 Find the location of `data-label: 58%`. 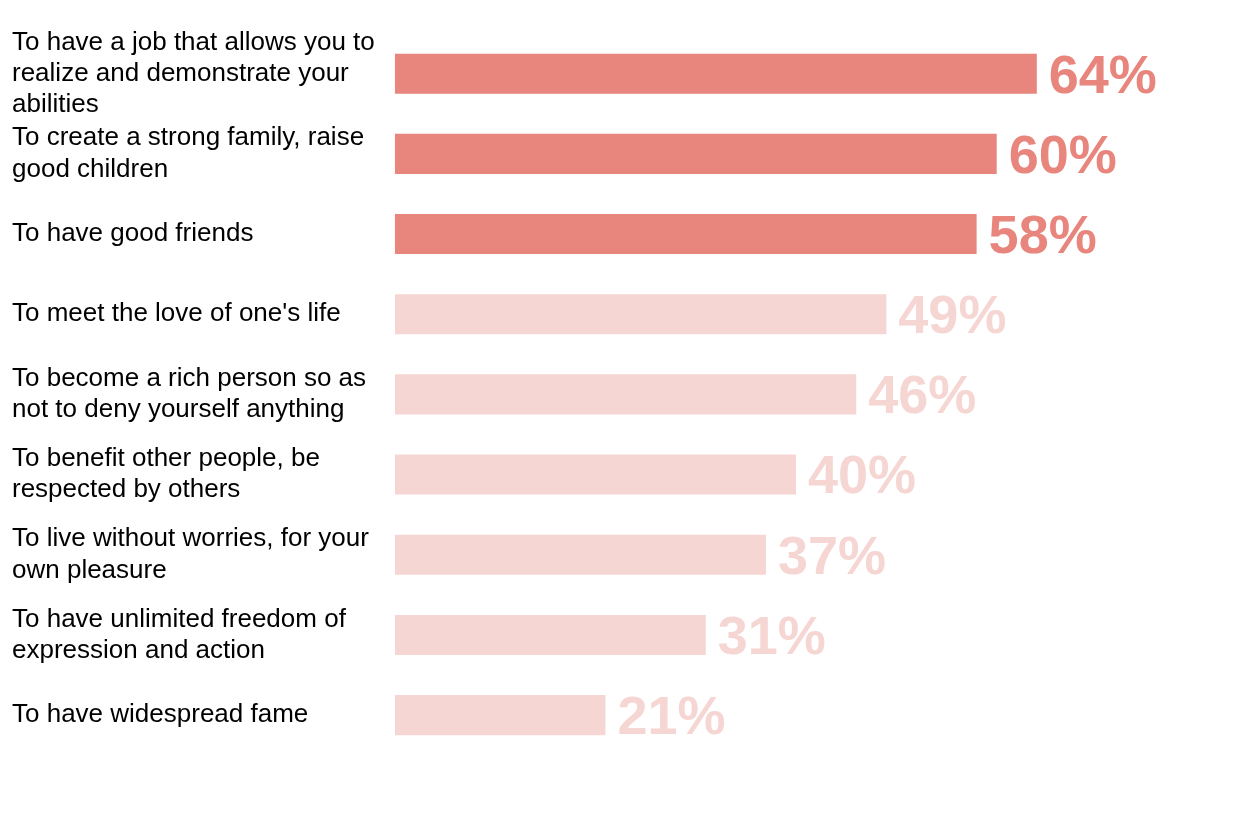

data-label: 58% is located at coordinates (1042, 233).